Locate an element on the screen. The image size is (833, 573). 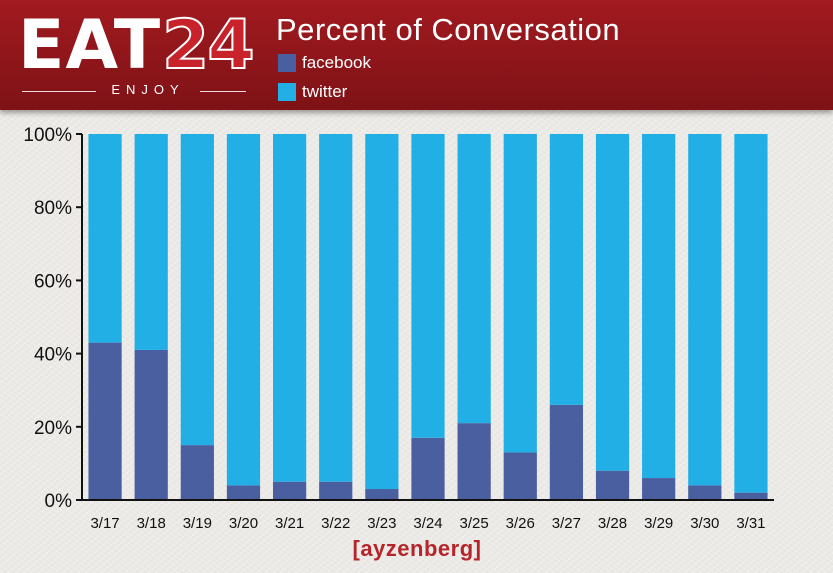
x-tick-label: 3/28 is located at coordinates (612, 523).